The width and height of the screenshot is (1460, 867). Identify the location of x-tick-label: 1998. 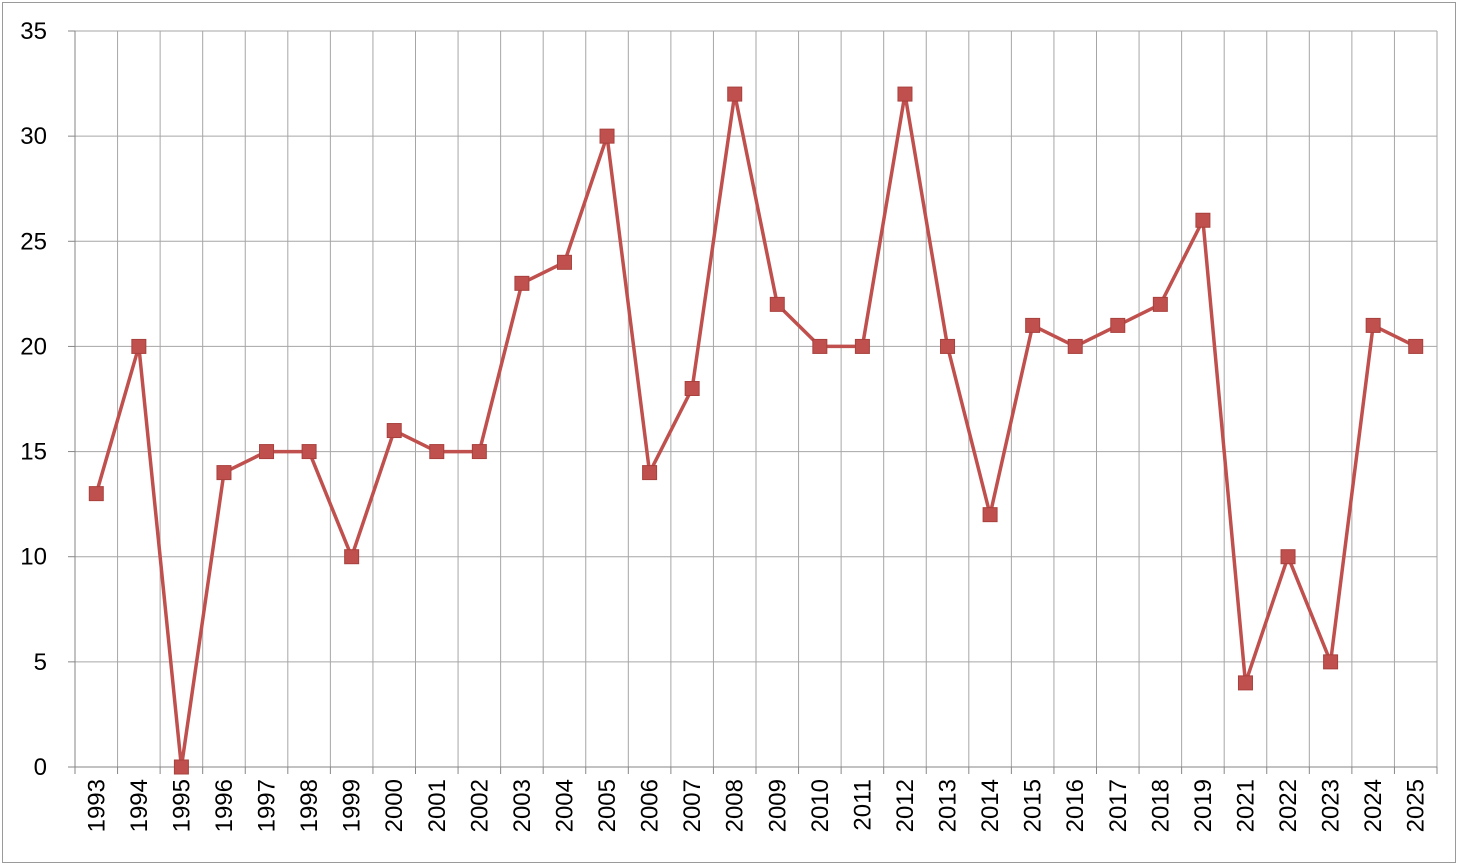
(309, 805).